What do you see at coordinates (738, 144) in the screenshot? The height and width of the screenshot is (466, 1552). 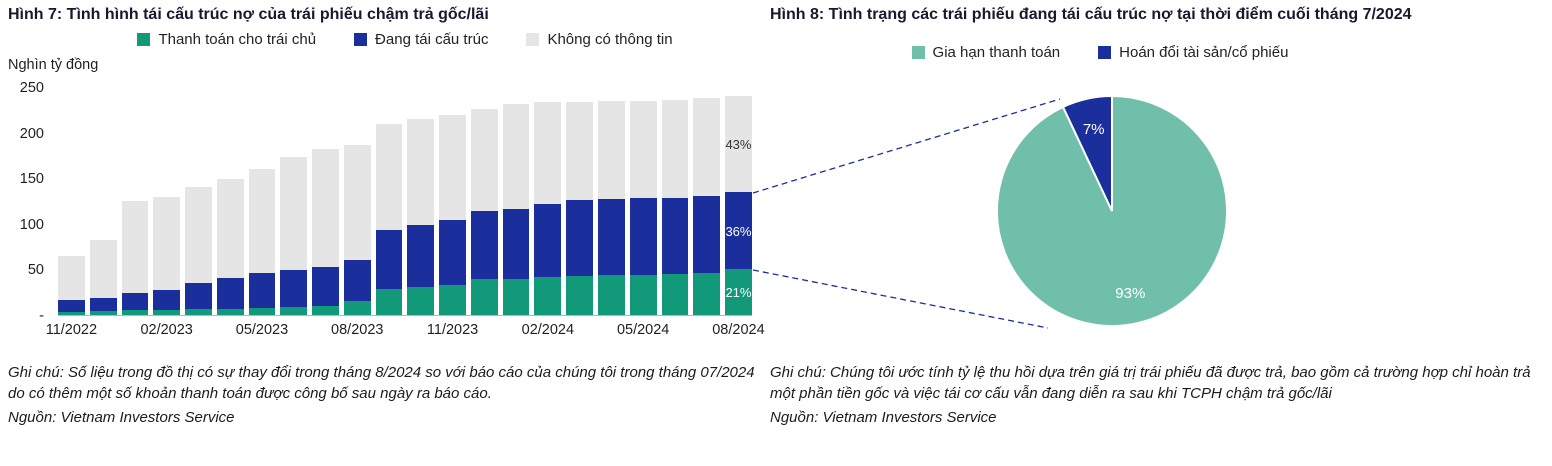 I see `segment-pct-label: 43%` at bounding box center [738, 144].